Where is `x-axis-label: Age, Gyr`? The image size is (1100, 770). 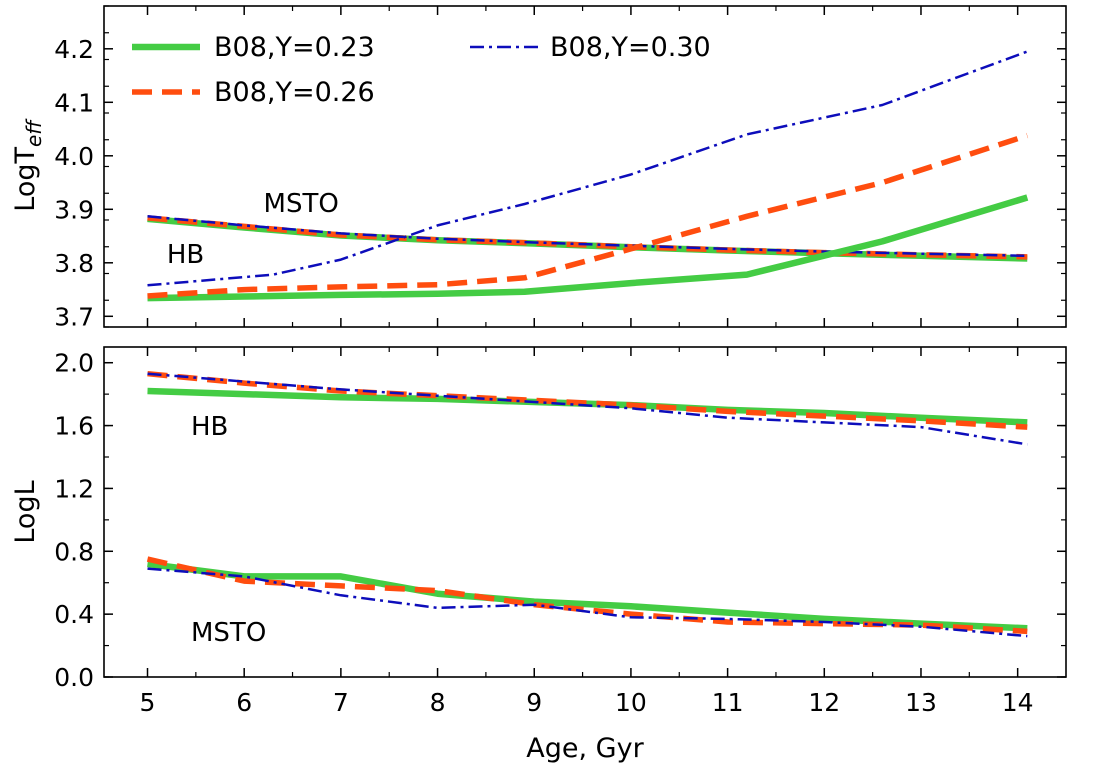
x-axis-label: Age, Gyr is located at coordinates (585, 748).